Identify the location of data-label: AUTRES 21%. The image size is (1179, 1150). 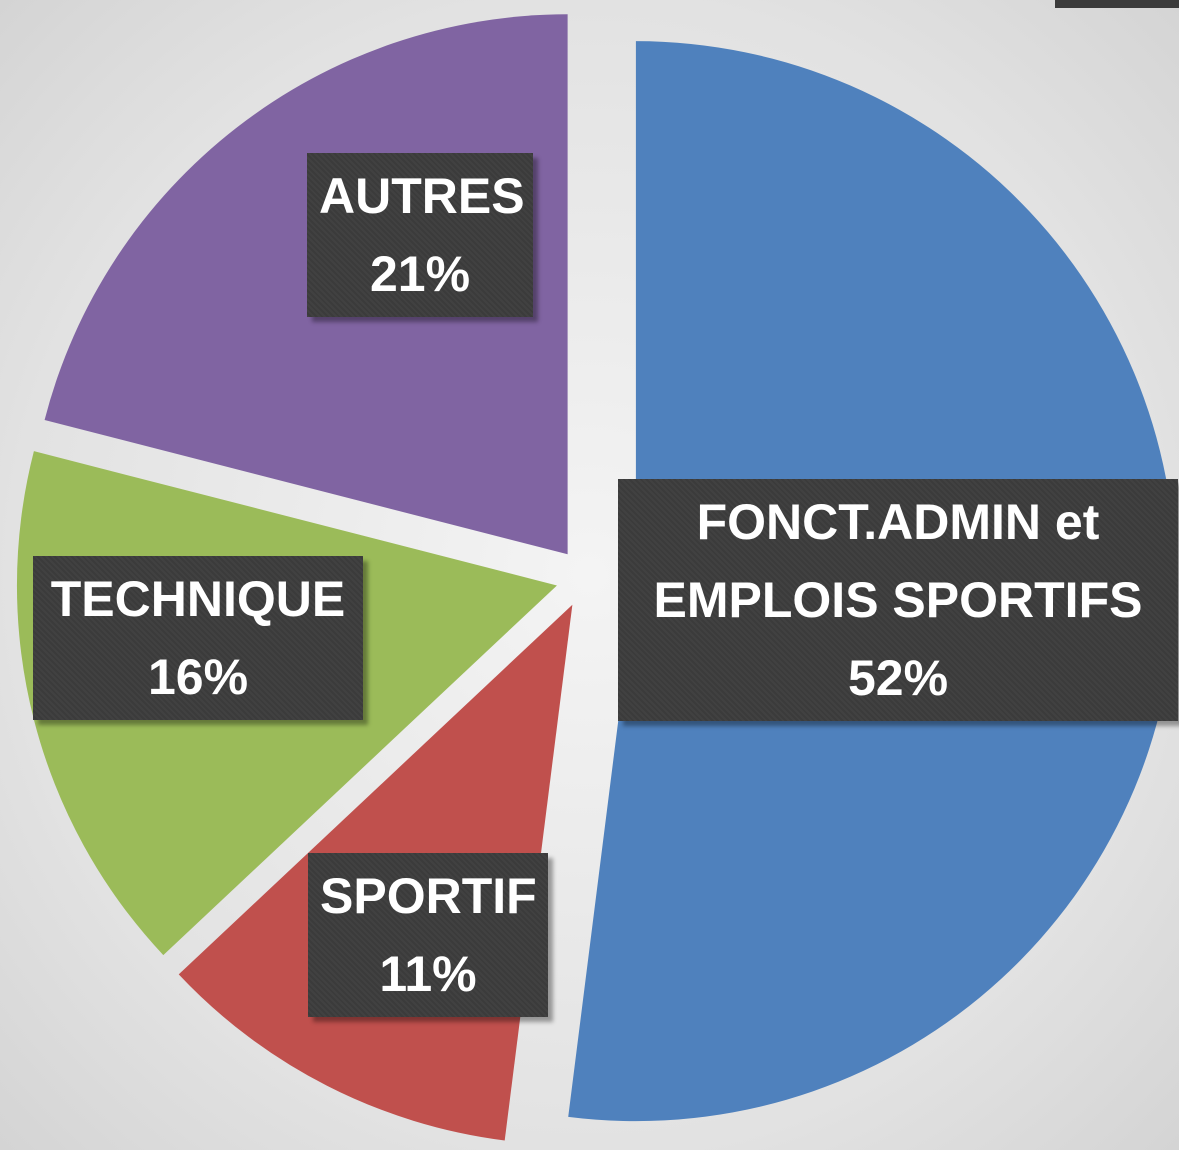
(420, 235).